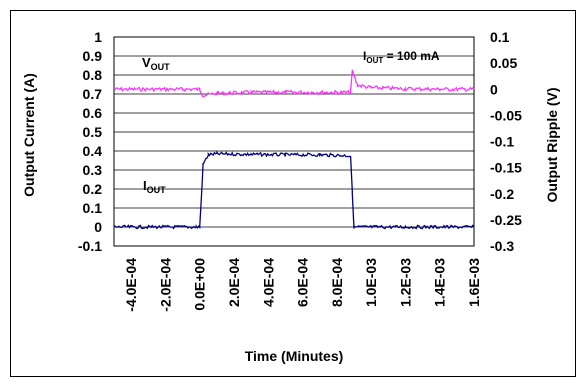 The image size is (585, 392). What do you see at coordinates (506, 220) in the screenshot?
I see `y-right-tick-label: -0.25` at bounding box center [506, 220].